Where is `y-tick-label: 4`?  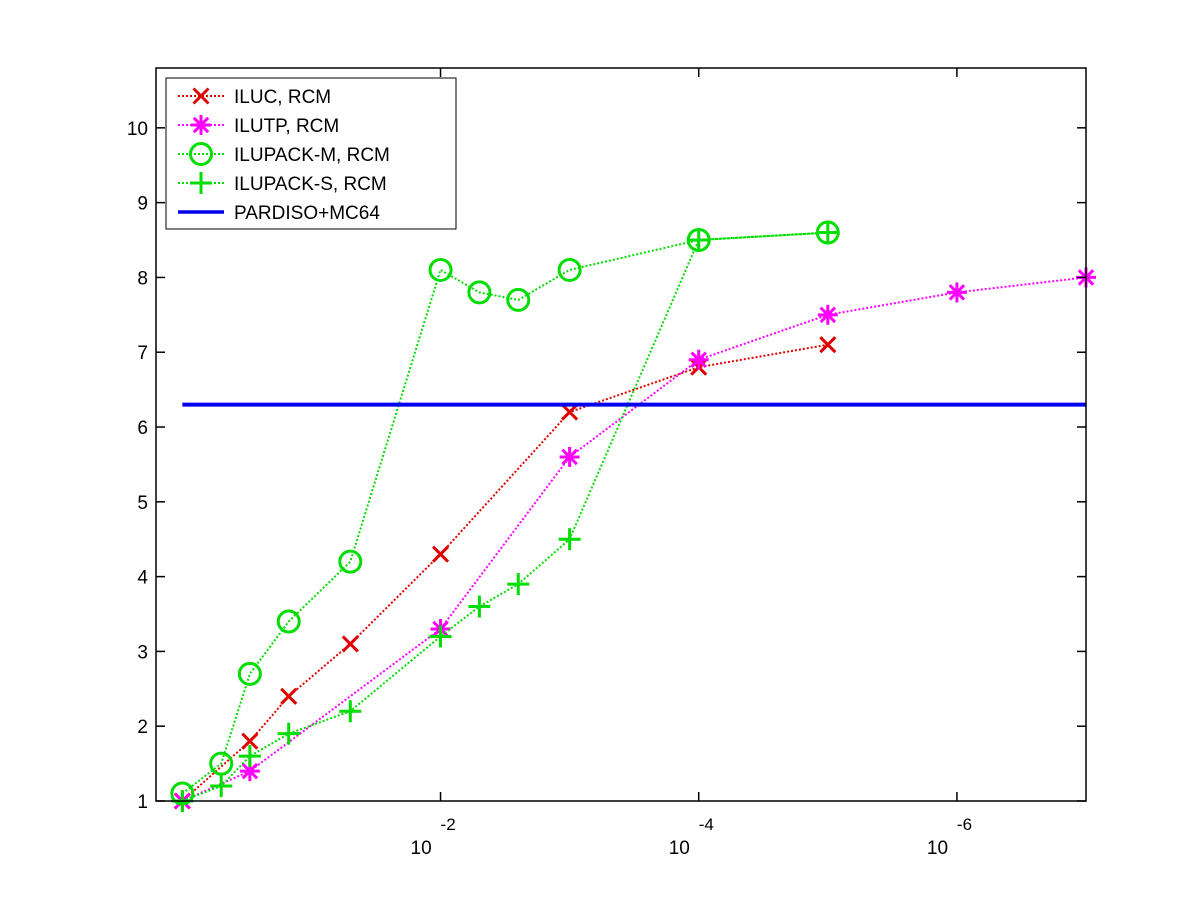
y-tick-label: 4 is located at coordinates (142, 578).